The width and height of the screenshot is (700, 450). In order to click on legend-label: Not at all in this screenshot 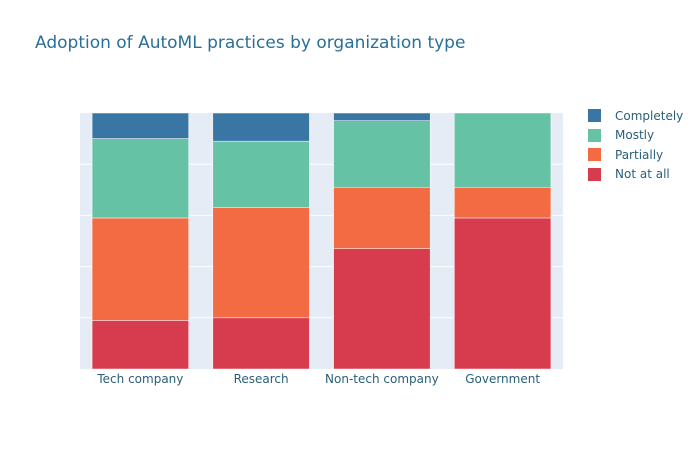, I will do `click(642, 174)`.